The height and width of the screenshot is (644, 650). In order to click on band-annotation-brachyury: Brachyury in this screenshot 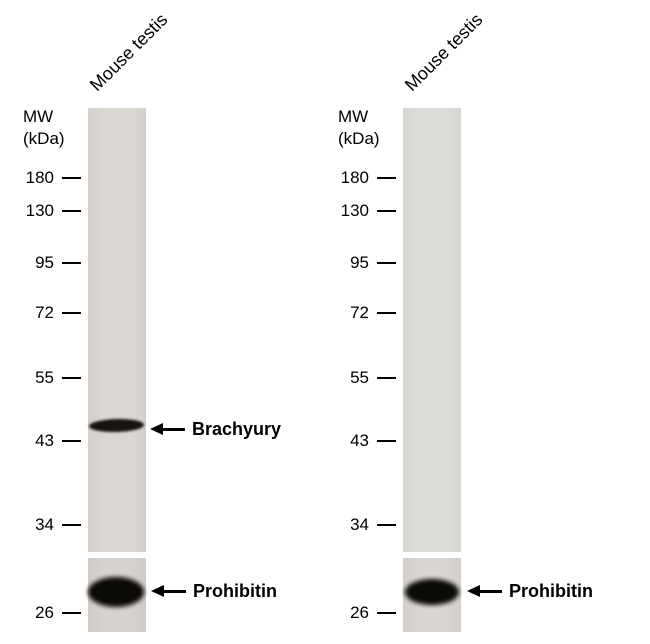, I will do `click(215, 429)`.